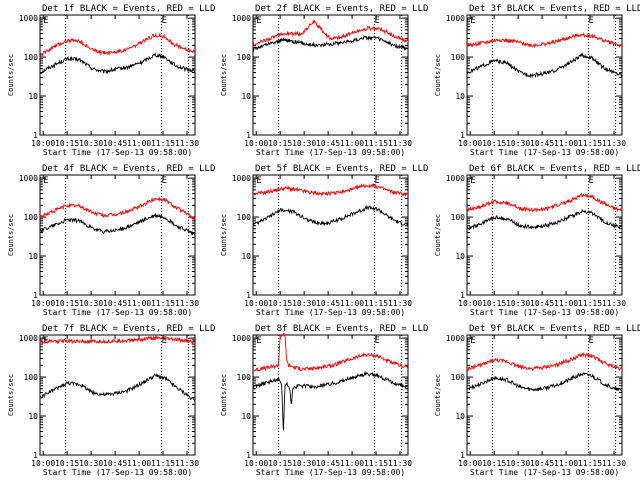 The width and height of the screenshot is (640, 480). Describe the element at coordinates (554, 329) in the screenshot. I see `panel-title: Det 9f BLACK = Events, RED = LLD` at that location.